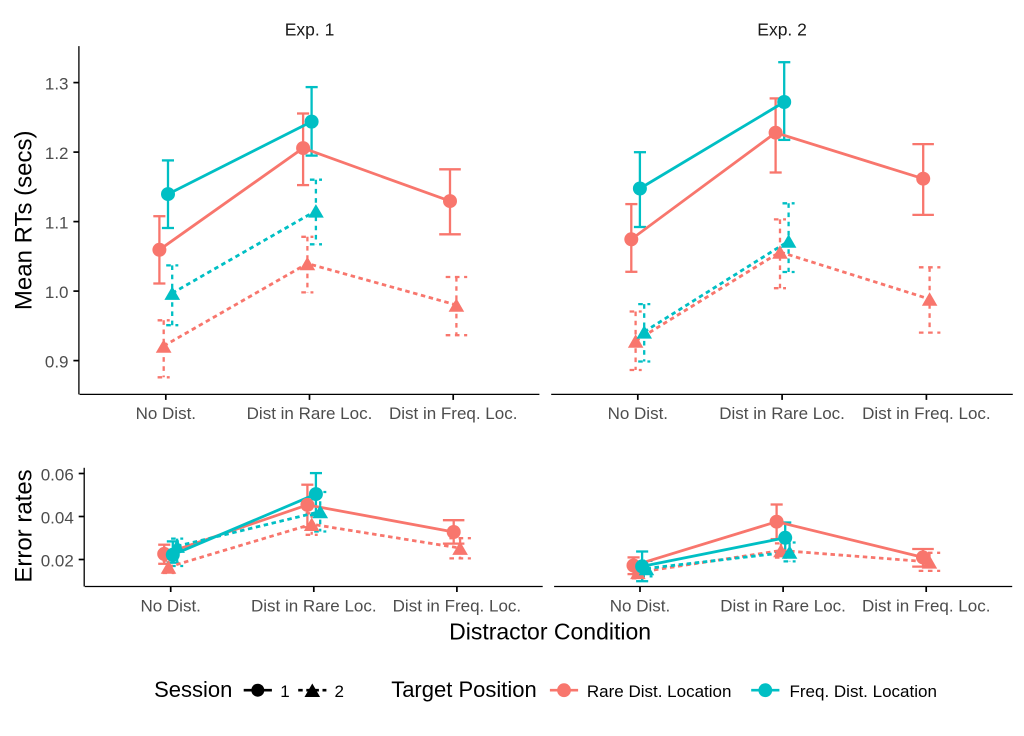 Image resolution: width=1024 pixels, height=736 pixels. I want to click on svg-text: Mean RTs (secs), so click(24, 220).